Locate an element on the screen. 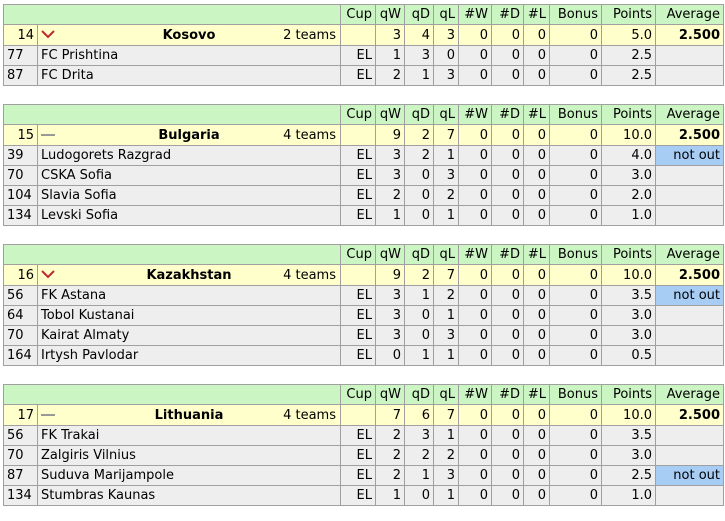  club-name: FC Prishtina is located at coordinates (189, 55).